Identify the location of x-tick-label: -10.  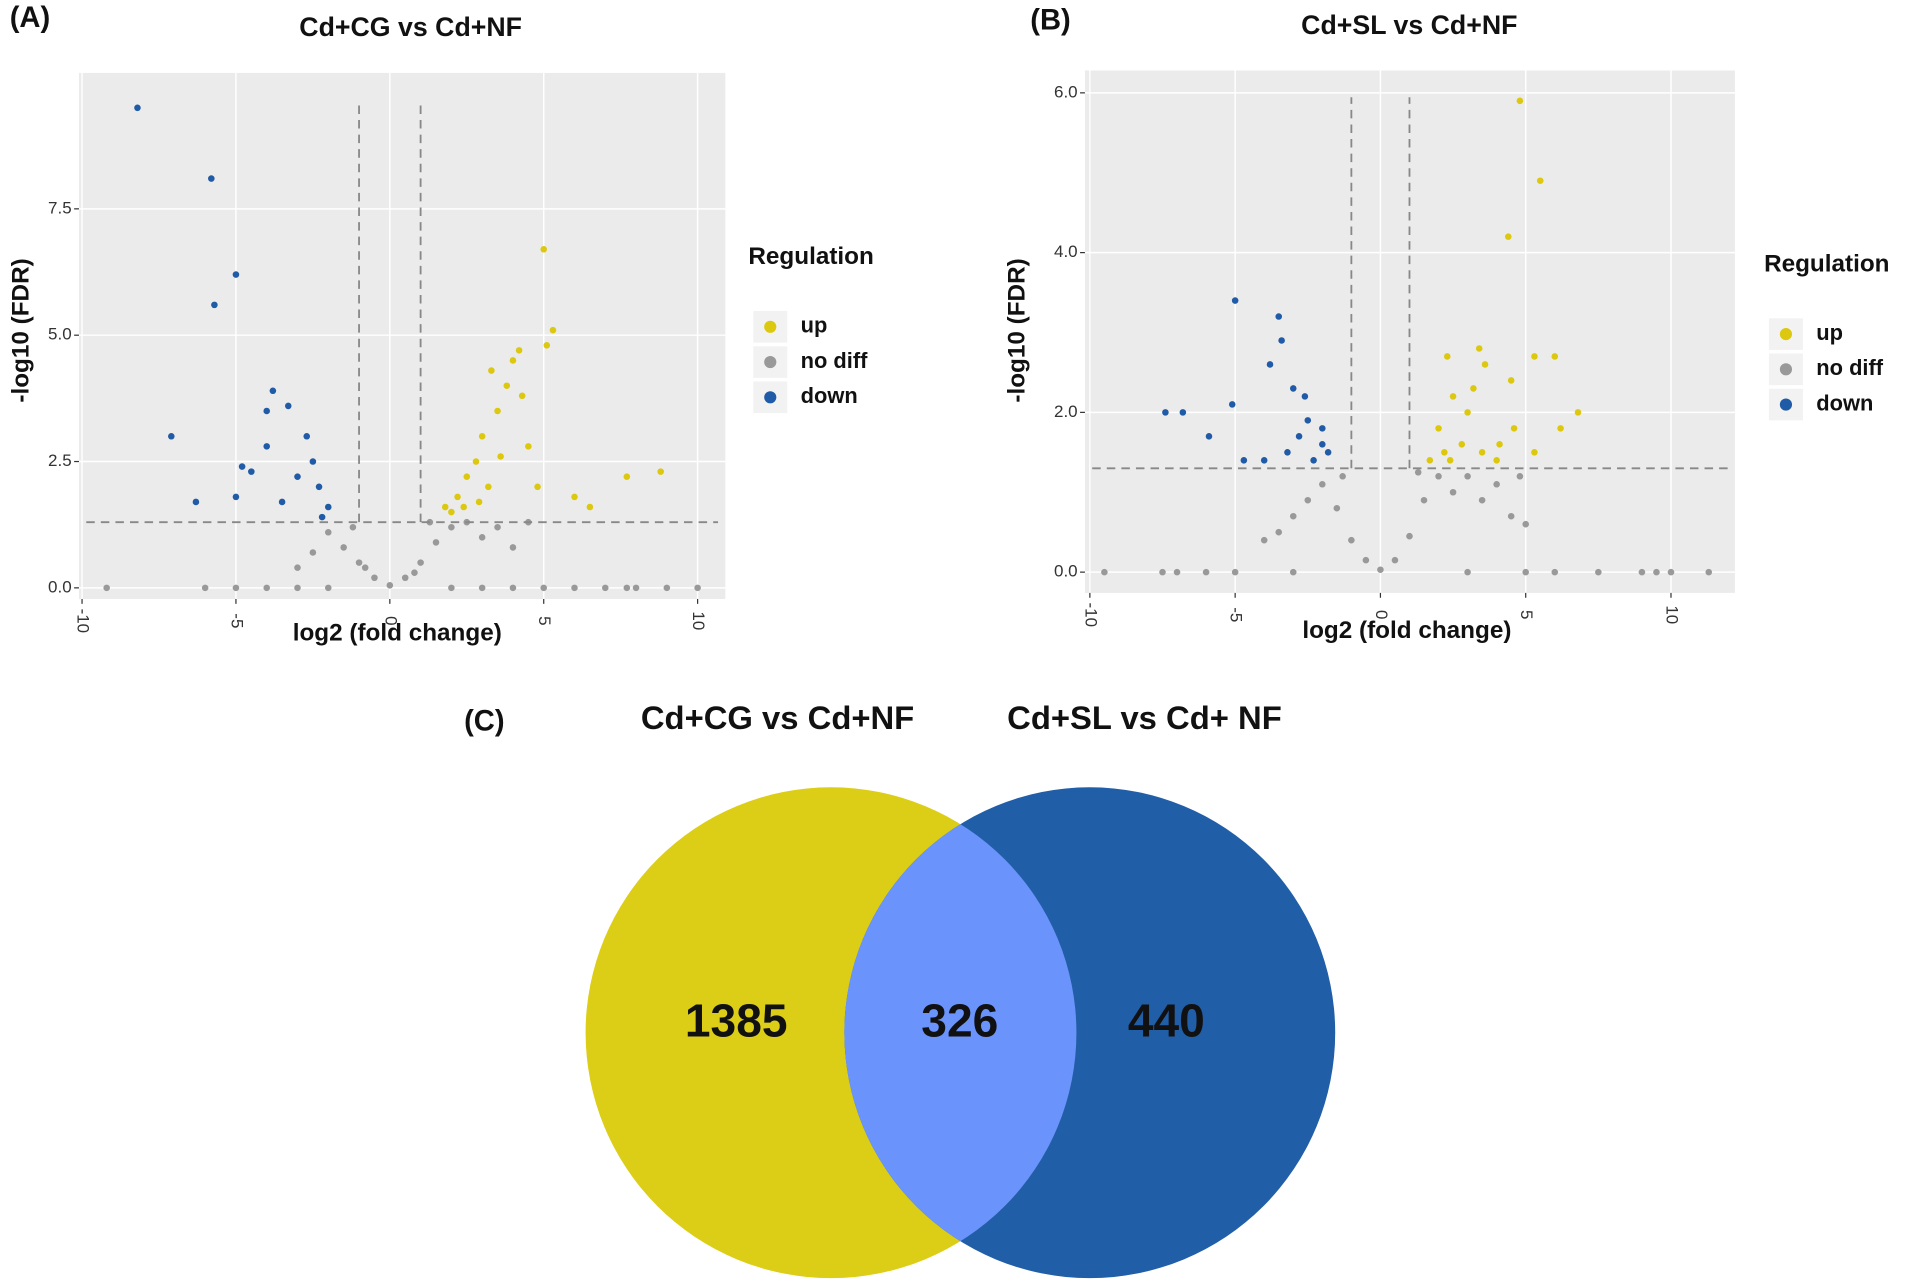
(83, 621).